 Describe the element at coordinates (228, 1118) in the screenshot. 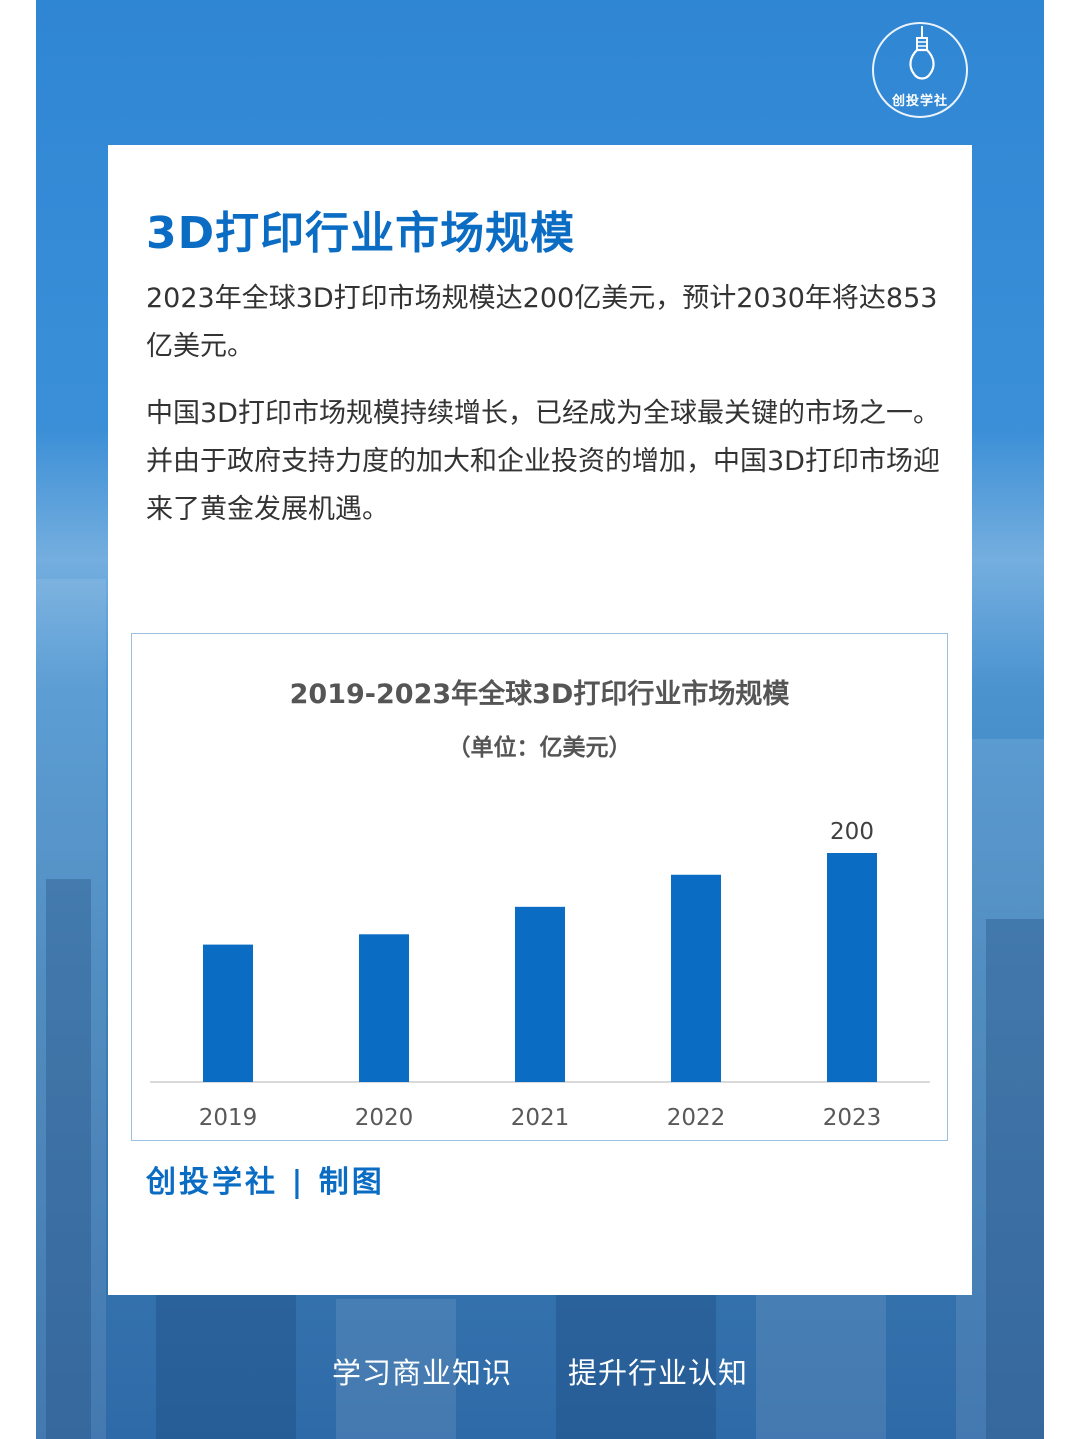

I see `x-tick-label: 2019` at that location.